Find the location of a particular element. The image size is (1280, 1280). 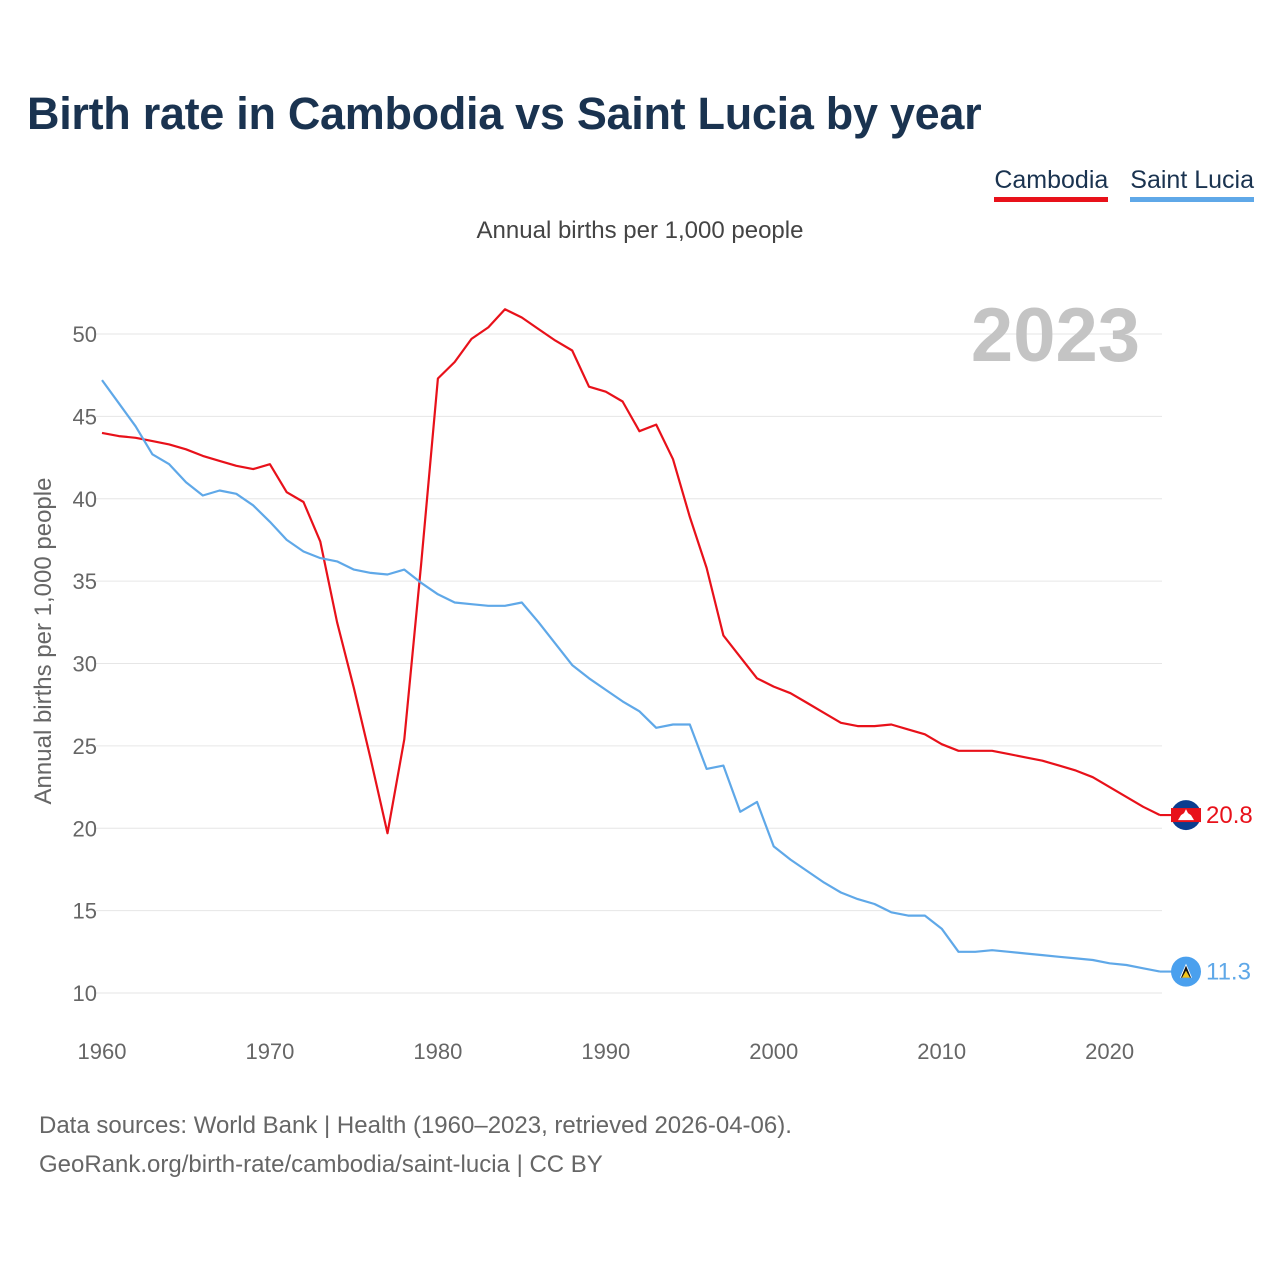

x-tick-label: 1960 is located at coordinates (102, 1051).